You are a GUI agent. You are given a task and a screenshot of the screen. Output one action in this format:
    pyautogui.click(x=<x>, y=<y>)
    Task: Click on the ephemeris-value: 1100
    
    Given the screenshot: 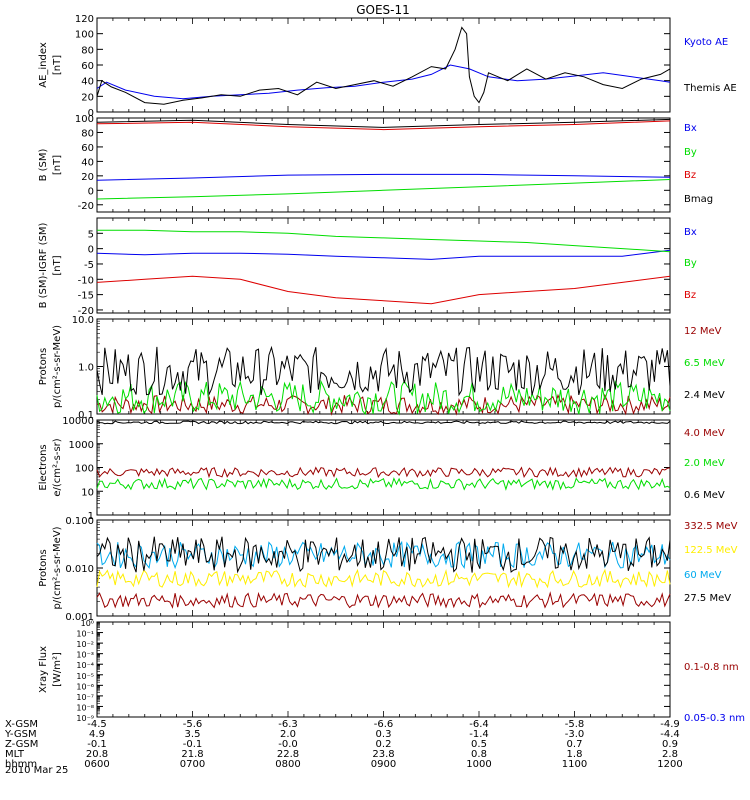 What is the action you would take?
    pyautogui.click(x=574, y=764)
    